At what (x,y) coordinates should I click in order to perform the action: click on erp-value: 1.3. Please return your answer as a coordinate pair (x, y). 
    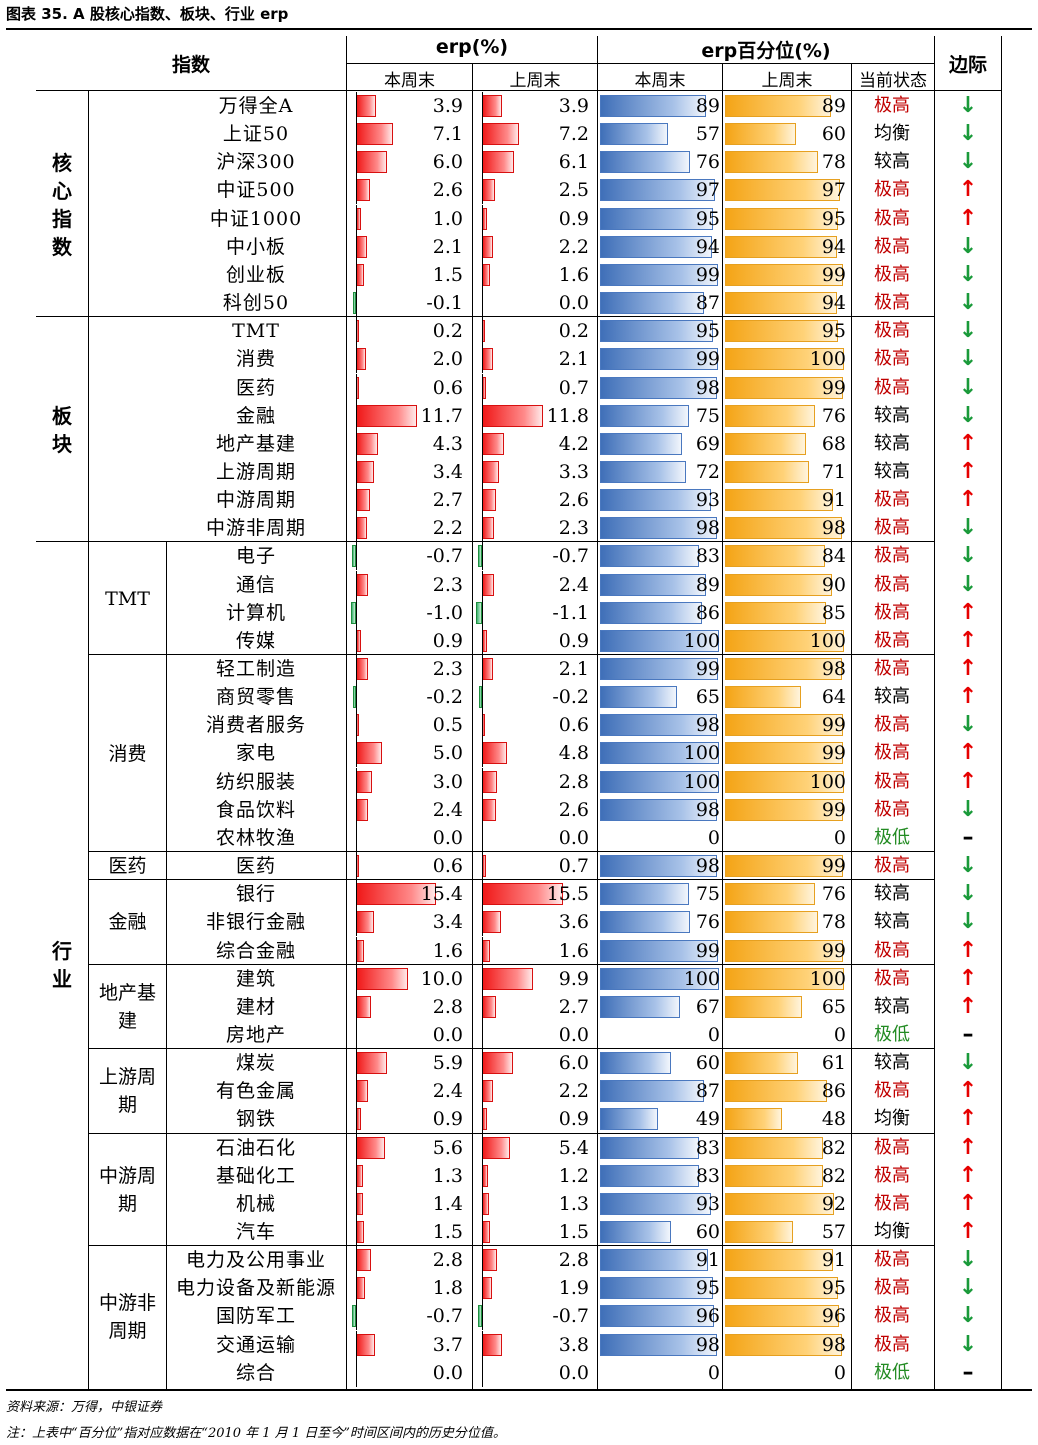
    Looking at the image, I should click on (573, 1203).